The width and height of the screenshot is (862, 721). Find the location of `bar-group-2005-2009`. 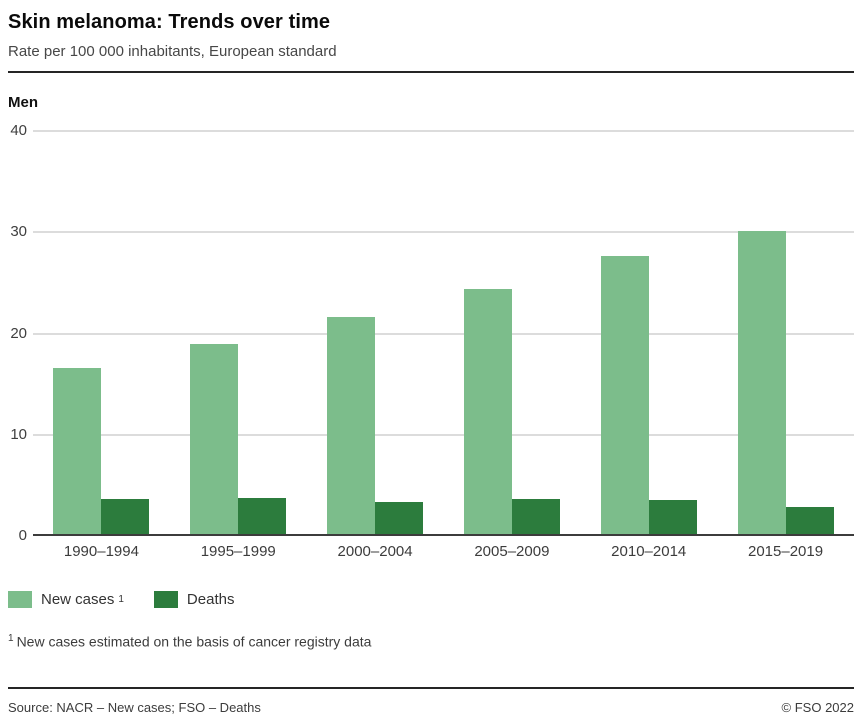

bar-group-2005-2009 is located at coordinates (511, 333).